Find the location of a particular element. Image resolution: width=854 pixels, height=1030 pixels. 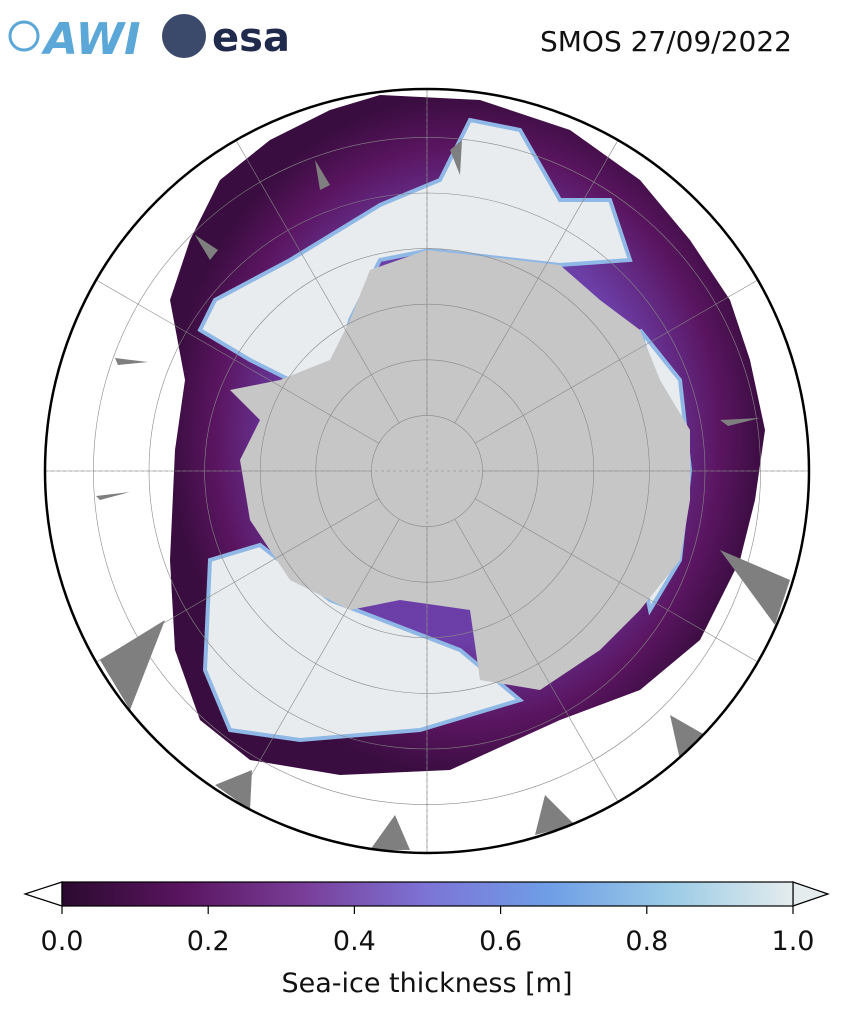

map-title: SMOS 27/09/2022 is located at coordinates (666, 41).